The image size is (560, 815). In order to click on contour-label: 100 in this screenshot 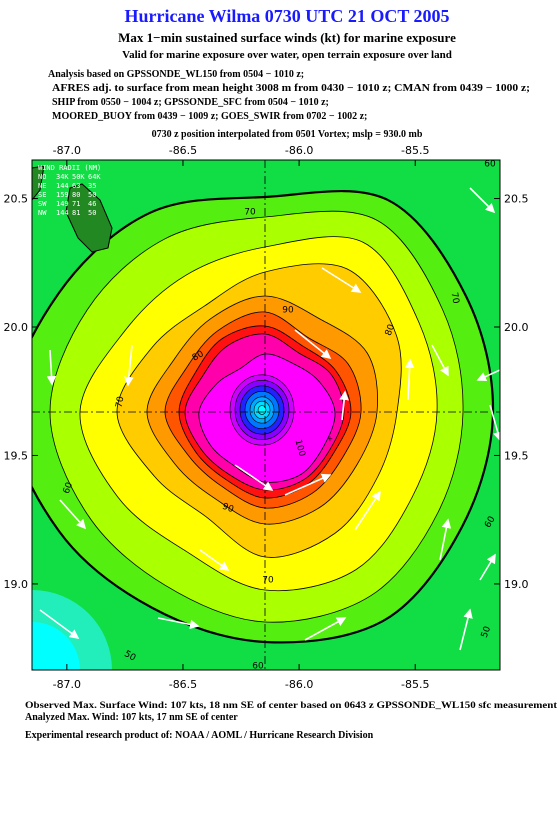, I will do `click(299, 448)`.